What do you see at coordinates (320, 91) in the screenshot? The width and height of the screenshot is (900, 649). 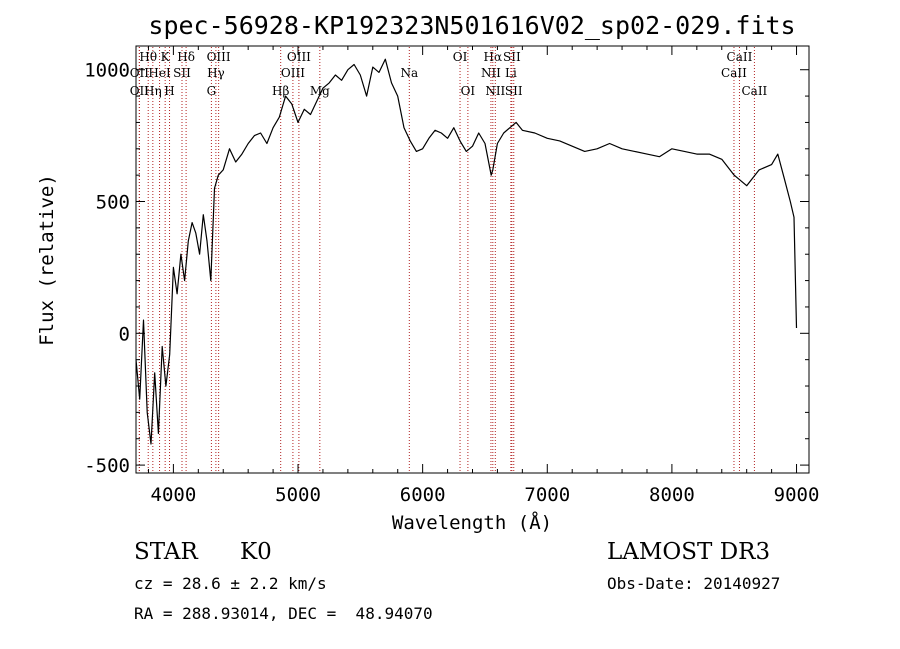 I see `line-mark-label: Mg` at bounding box center [320, 91].